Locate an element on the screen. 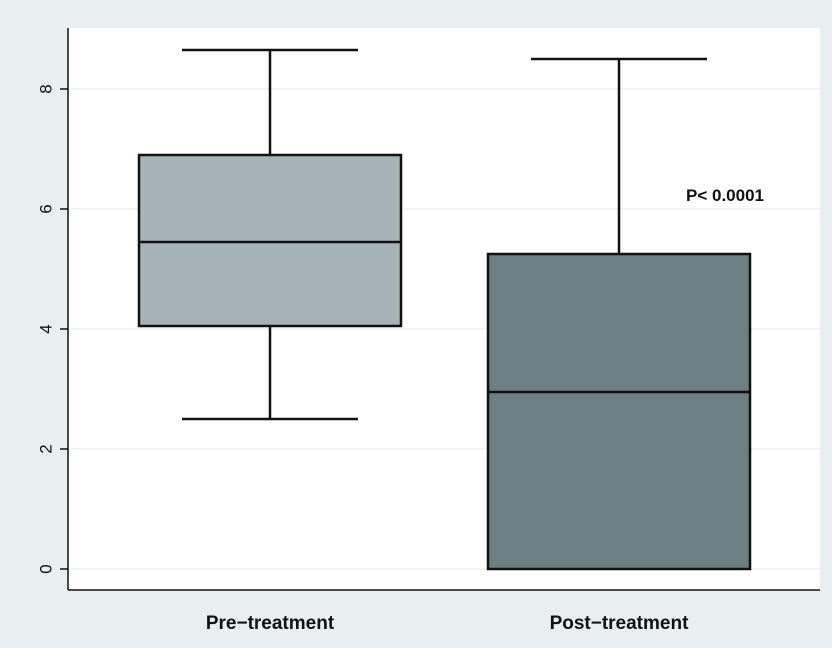  iqr-box is located at coordinates (270, 240).